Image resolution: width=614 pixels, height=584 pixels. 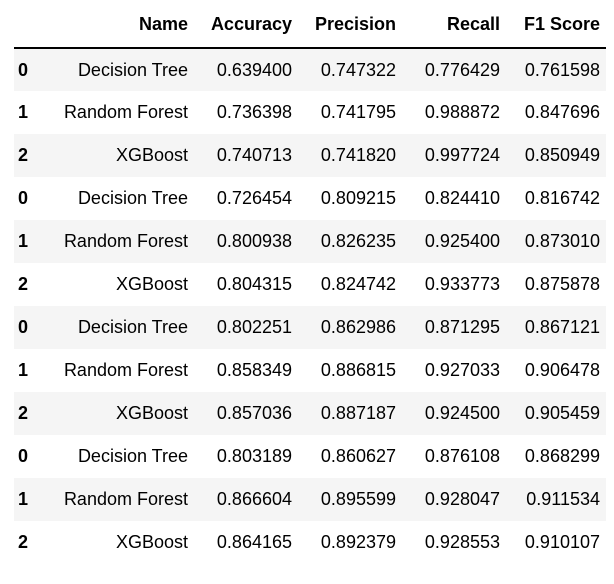 I want to click on cell-accuracy: 0.726454, so click(x=254, y=198).